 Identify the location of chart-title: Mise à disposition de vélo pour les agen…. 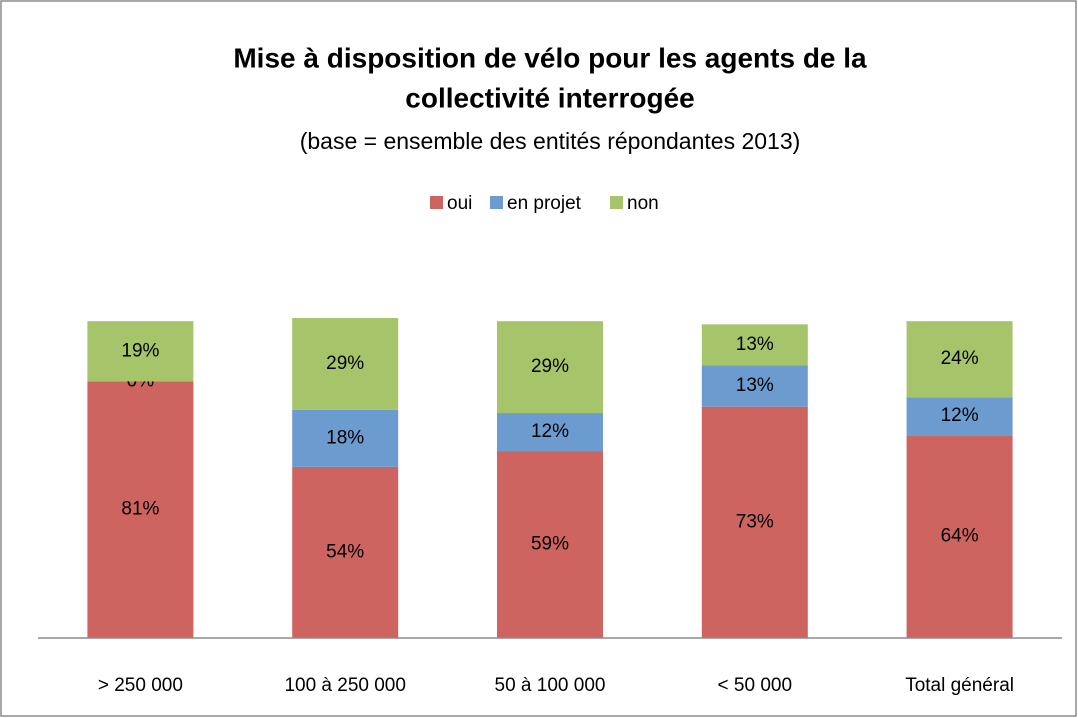
(550, 57).